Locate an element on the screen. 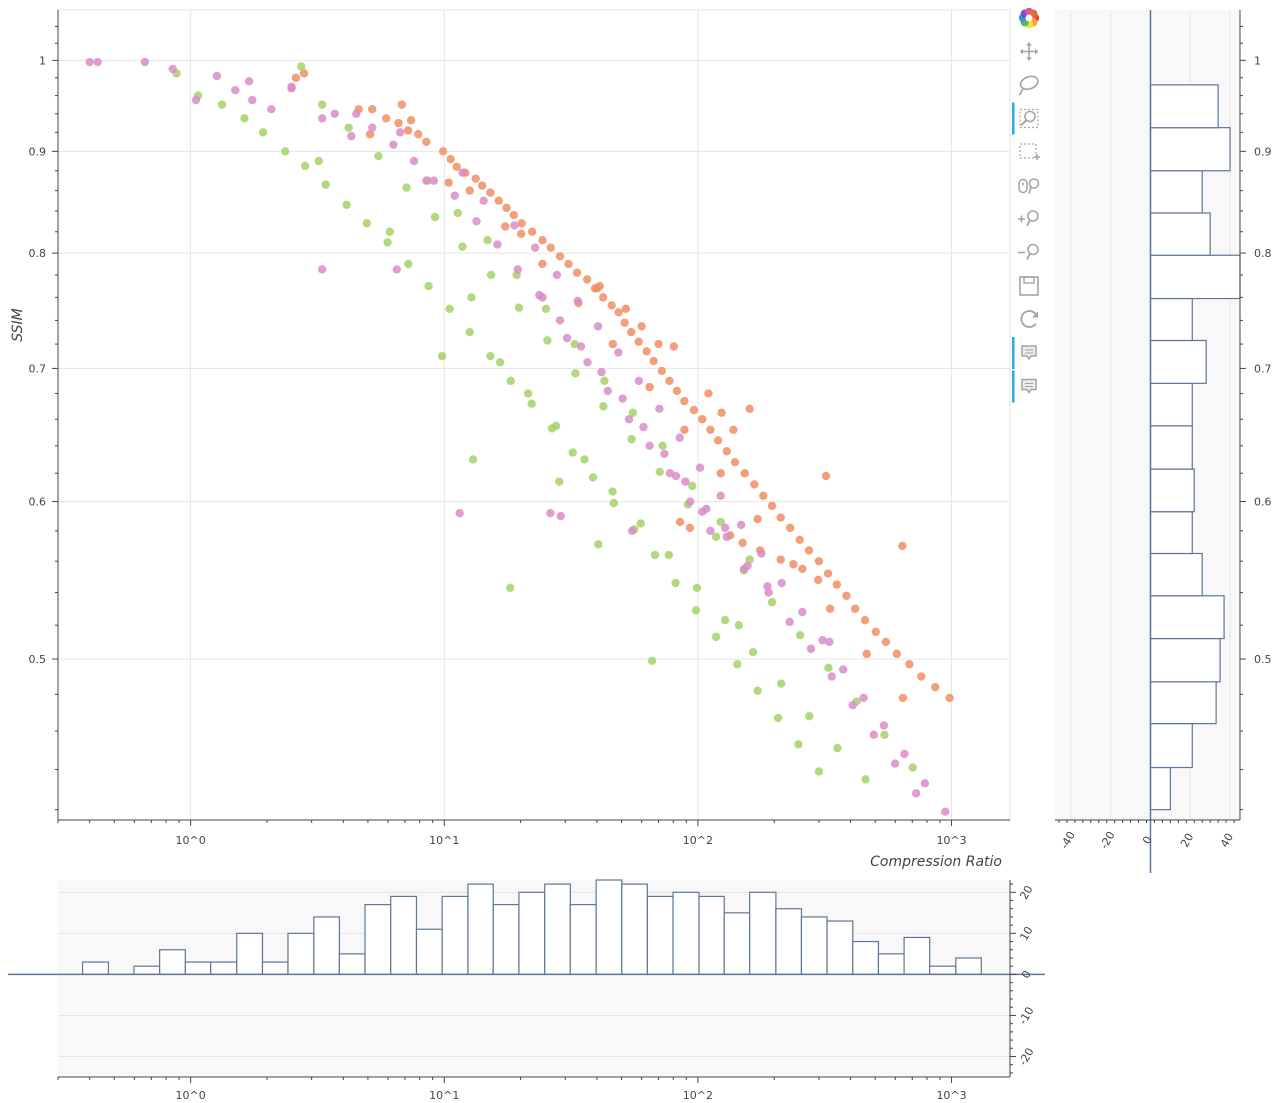  pan-icon is located at coordinates (1029, 52).